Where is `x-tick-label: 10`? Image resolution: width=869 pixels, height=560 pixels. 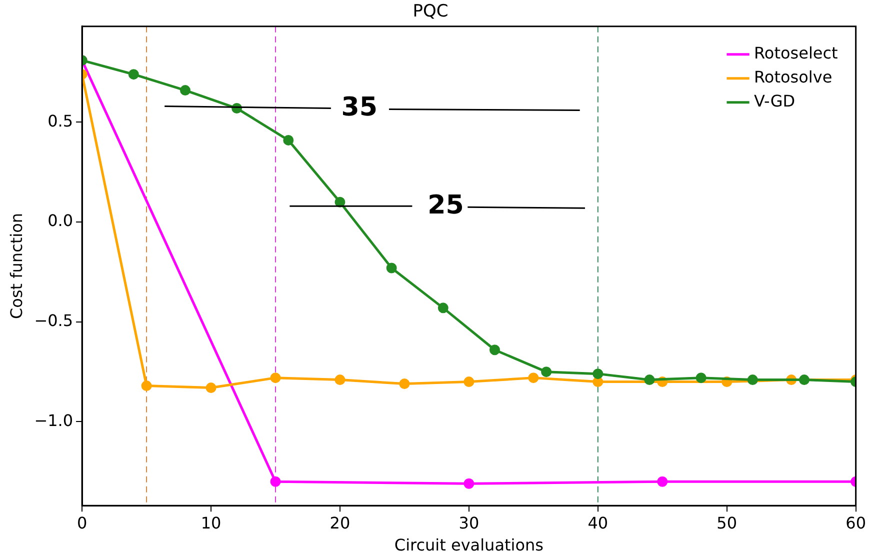 x-tick-label: 10 is located at coordinates (211, 522).